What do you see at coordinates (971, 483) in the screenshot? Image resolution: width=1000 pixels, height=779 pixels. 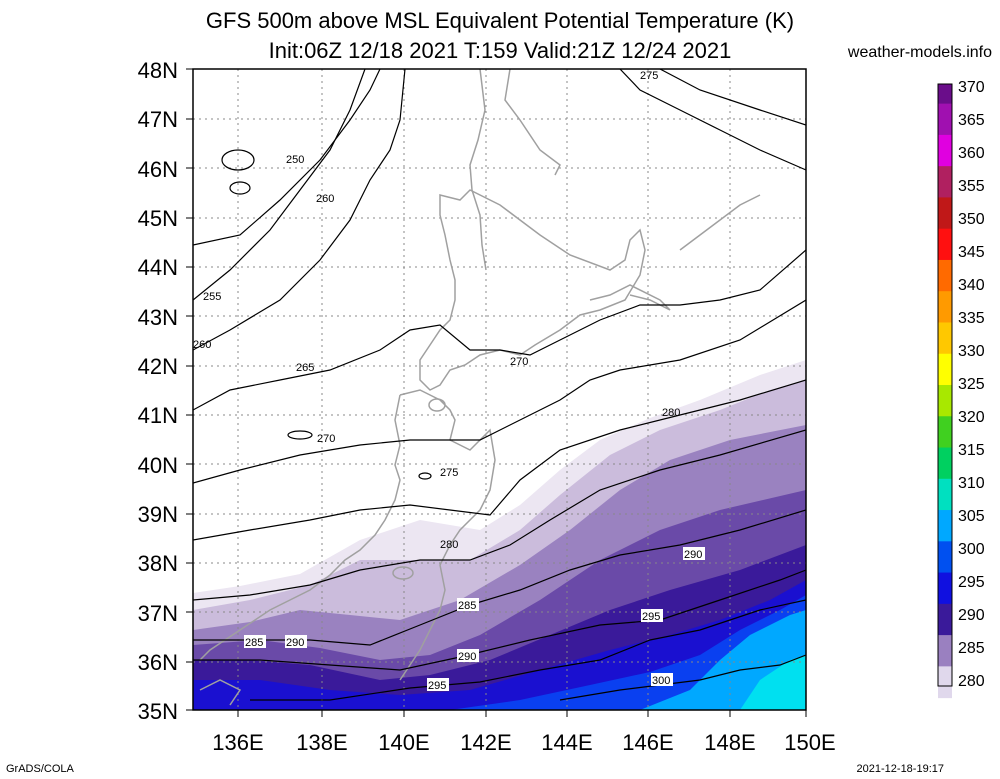 I see `colorbar-label: 310` at bounding box center [971, 483].